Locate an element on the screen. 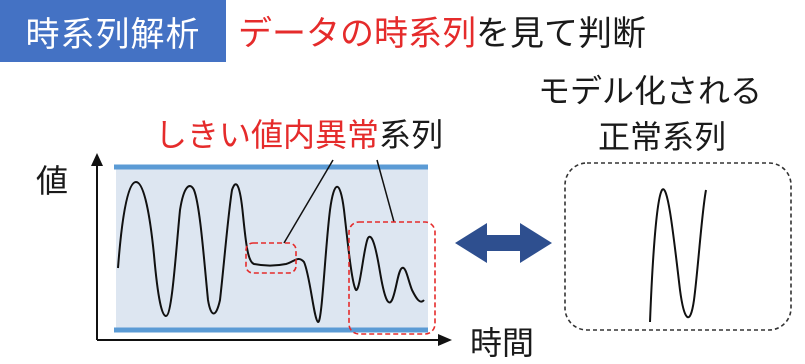 This screenshot has height=364, width=805. modeled-series-line is located at coordinates (678, 255).